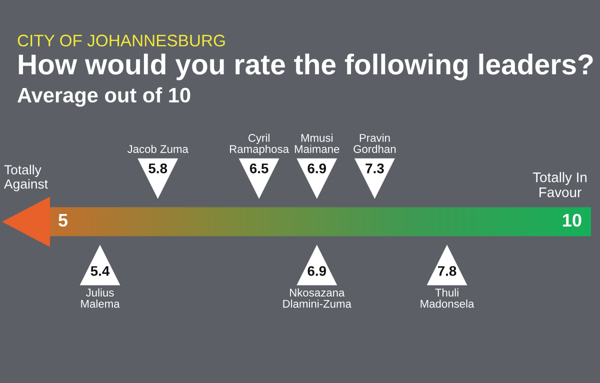 The height and width of the screenshot is (383, 600). What do you see at coordinates (572, 220) in the screenshot?
I see `text: 10` at bounding box center [572, 220].